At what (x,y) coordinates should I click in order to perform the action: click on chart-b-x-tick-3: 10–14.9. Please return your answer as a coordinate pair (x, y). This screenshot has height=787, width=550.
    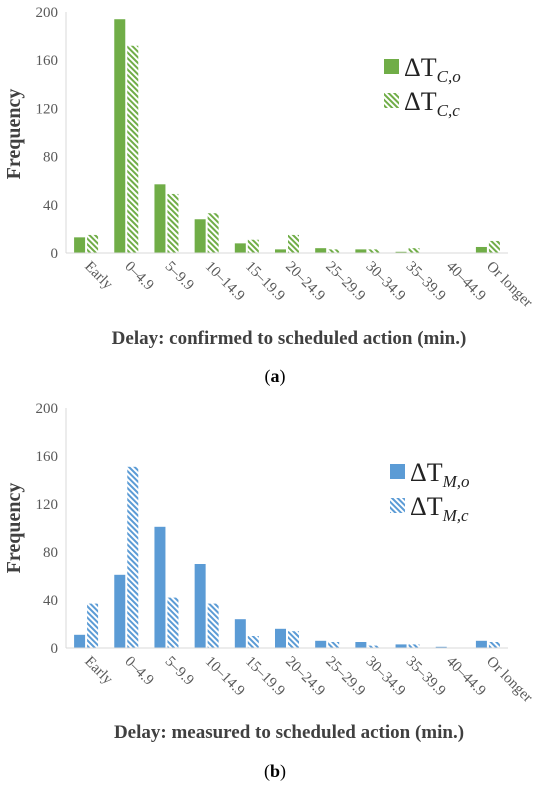
    Looking at the image, I should click on (225, 677).